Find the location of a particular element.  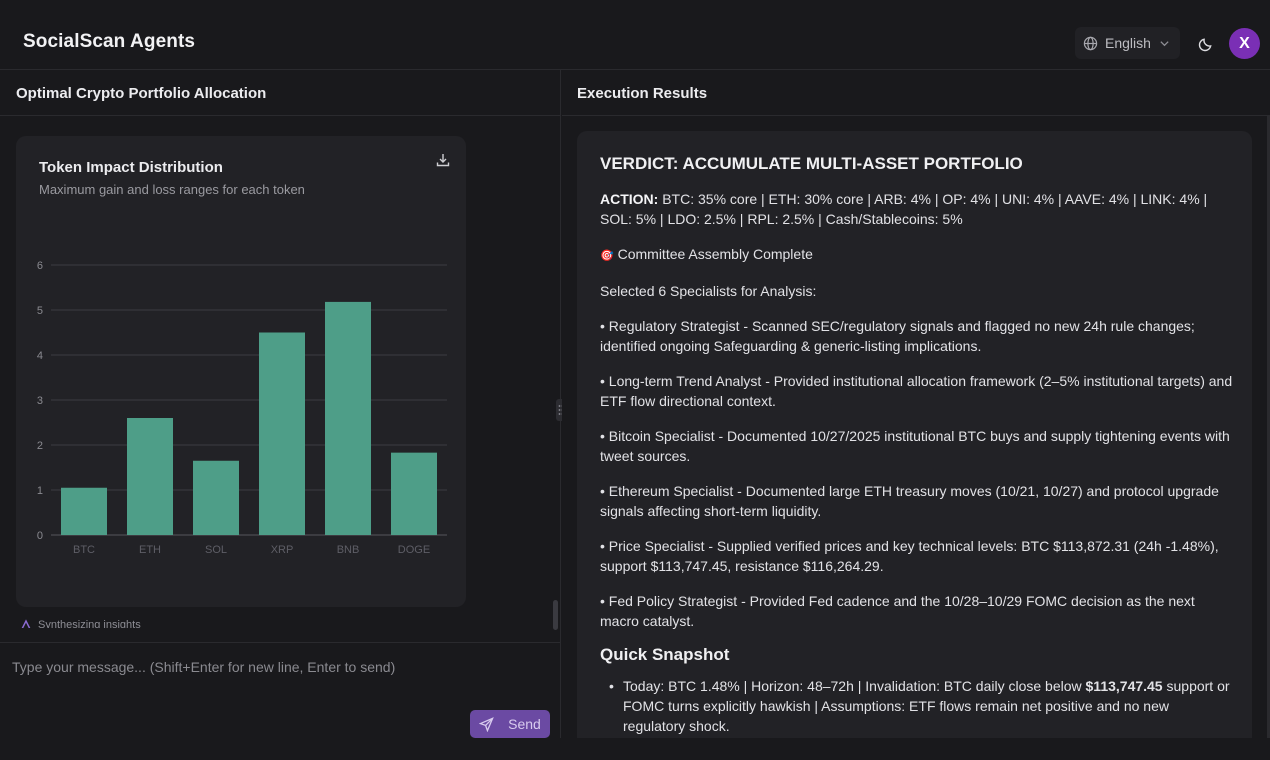

action-label: ACTION: is located at coordinates (629, 199).